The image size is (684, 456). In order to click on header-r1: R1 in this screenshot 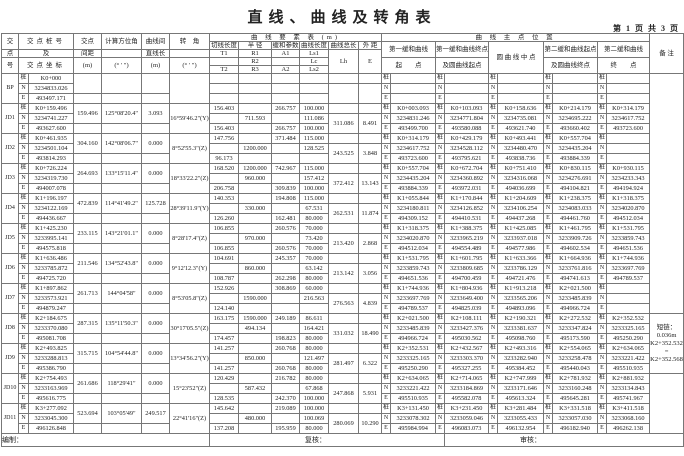, I will do `click(255, 53)`.